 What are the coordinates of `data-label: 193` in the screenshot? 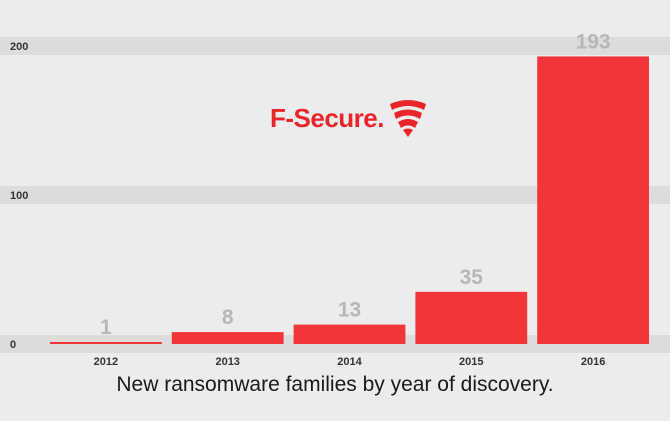 It's located at (593, 41).